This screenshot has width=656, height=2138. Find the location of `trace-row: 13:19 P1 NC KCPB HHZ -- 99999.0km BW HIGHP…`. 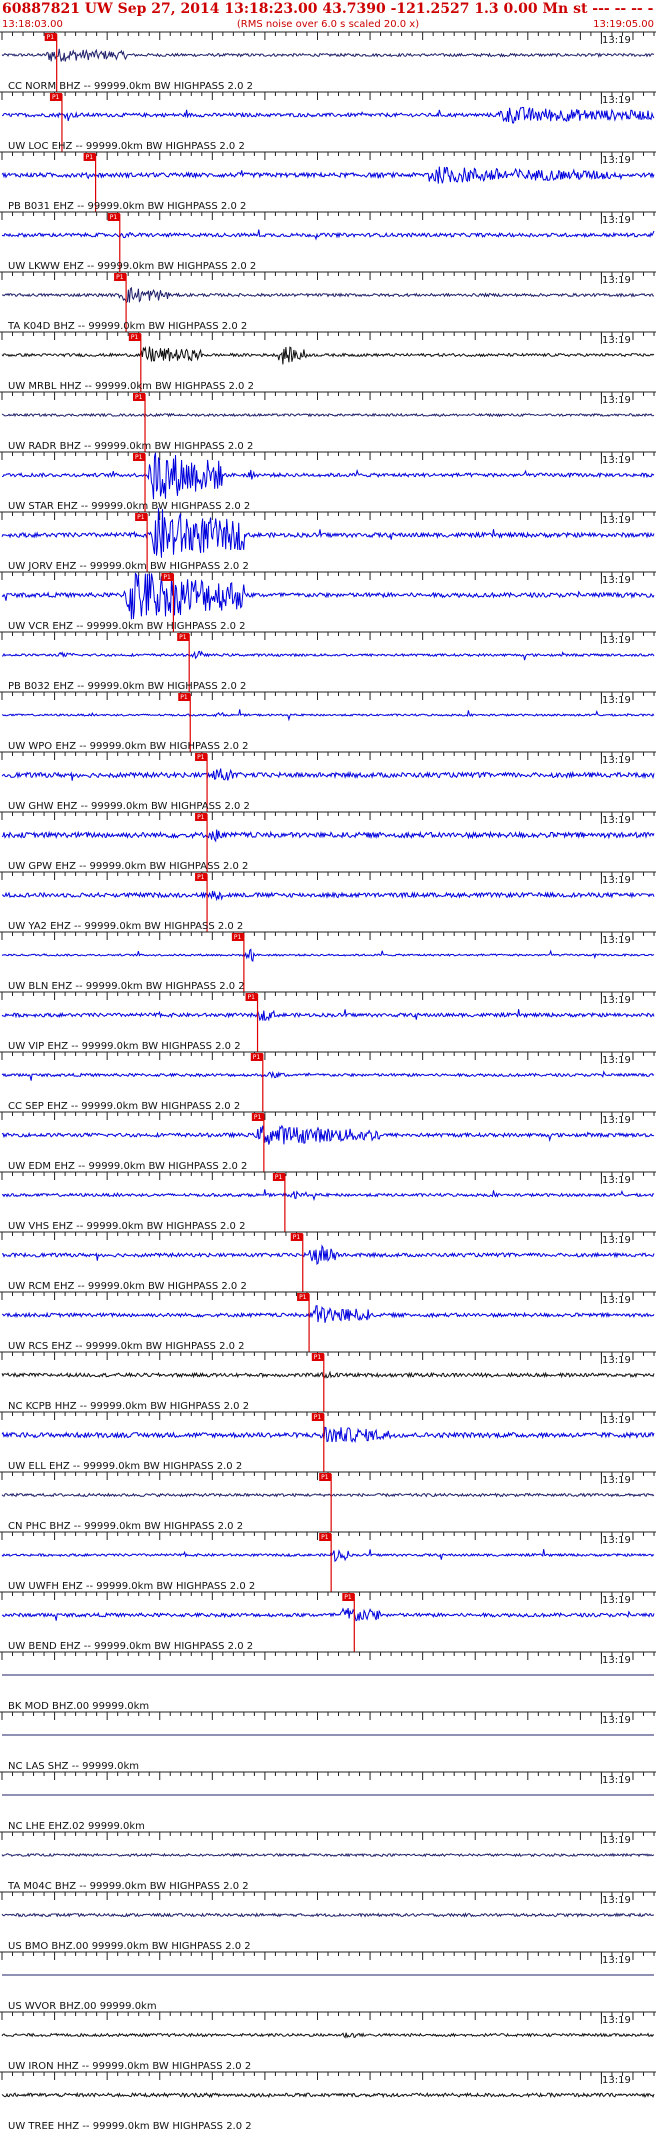

trace-row: 13:19 P1 NC KCPB HHZ -- 99999.0km BW HIGHP… is located at coordinates (328, 1381).